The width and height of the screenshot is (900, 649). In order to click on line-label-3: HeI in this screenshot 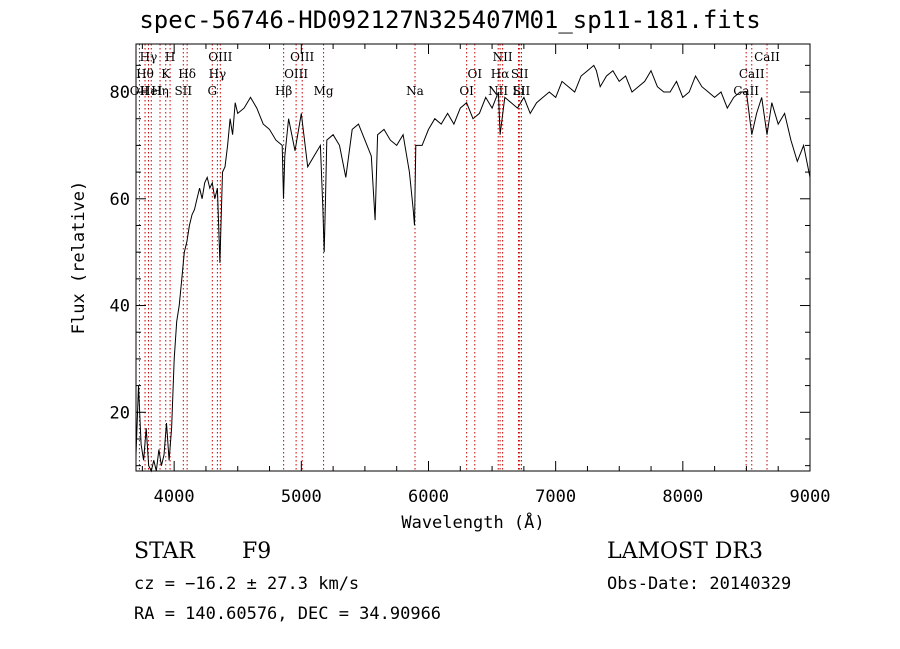, I will do `click(151, 91)`.